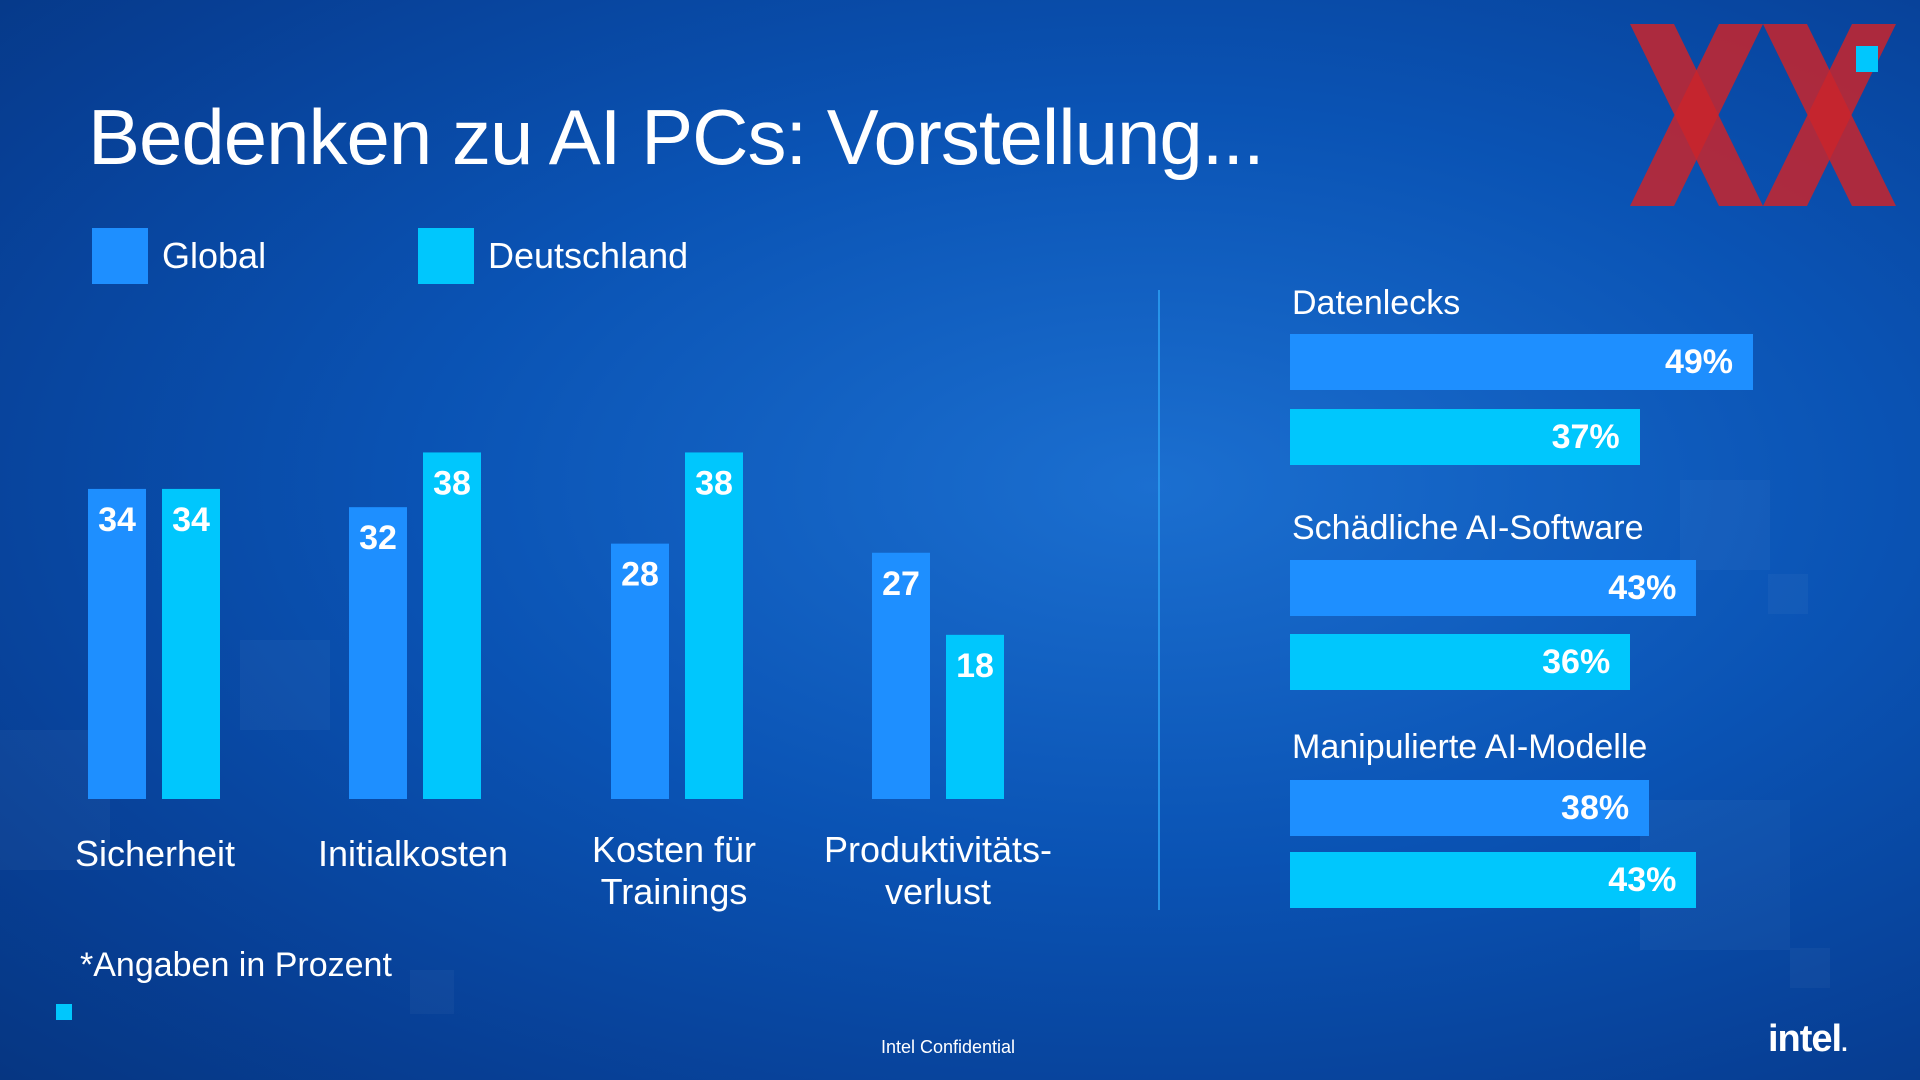 Image resolution: width=1920 pixels, height=1080 pixels. Describe the element at coordinates (948, 1047) in the screenshot. I see `confidential-label: Intel Confidential` at that location.